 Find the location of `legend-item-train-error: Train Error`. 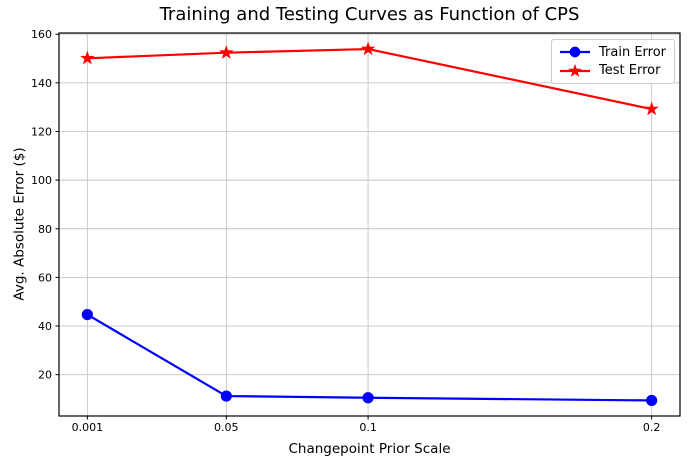

legend-item-train-error: Train Error is located at coordinates (613, 52).